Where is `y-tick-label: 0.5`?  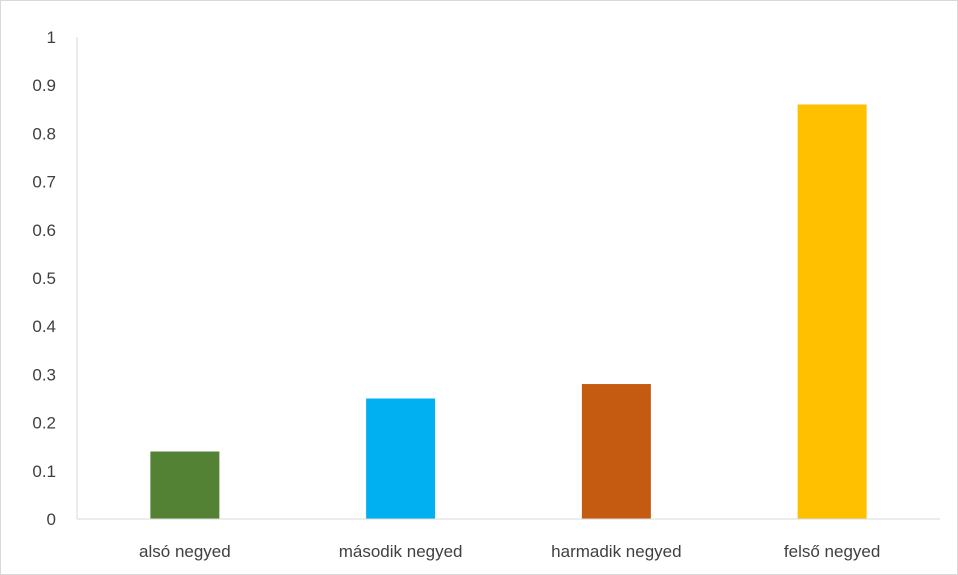
y-tick-label: 0.5 is located at coordinates (44, 278).